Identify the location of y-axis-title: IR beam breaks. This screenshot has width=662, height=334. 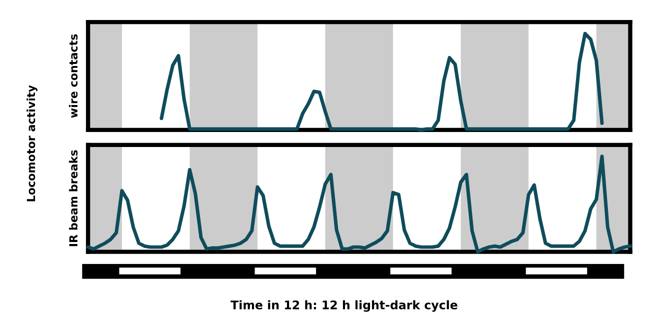
(73, 198).